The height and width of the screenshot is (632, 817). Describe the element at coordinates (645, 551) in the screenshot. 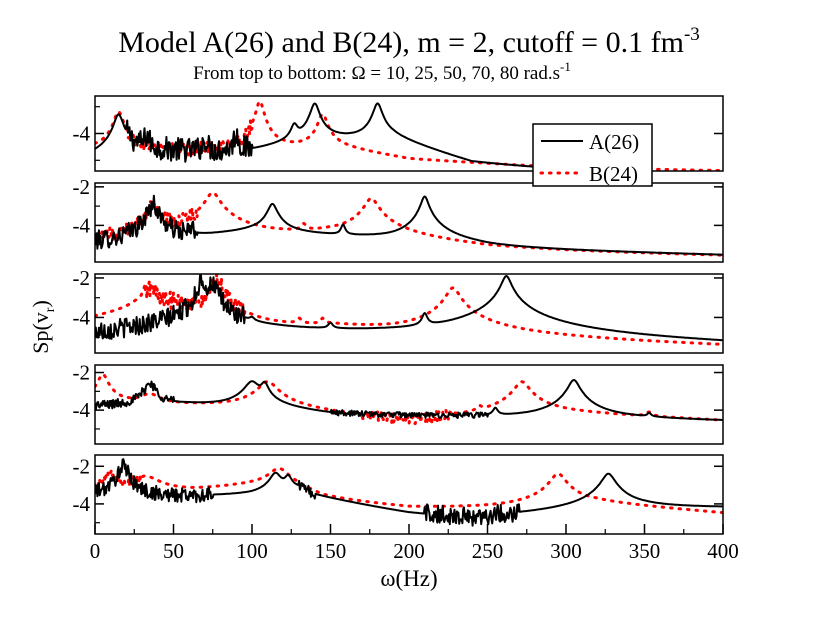

I see `x-tick-label: 350` at that location.